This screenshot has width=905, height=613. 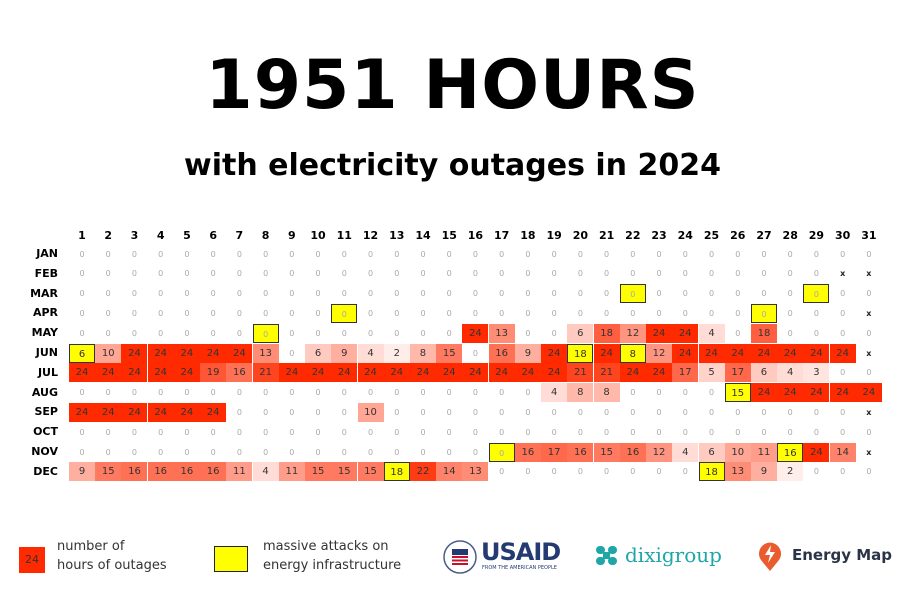 I want to click on attack-day-cell: 16, so click(x=790, y=452).